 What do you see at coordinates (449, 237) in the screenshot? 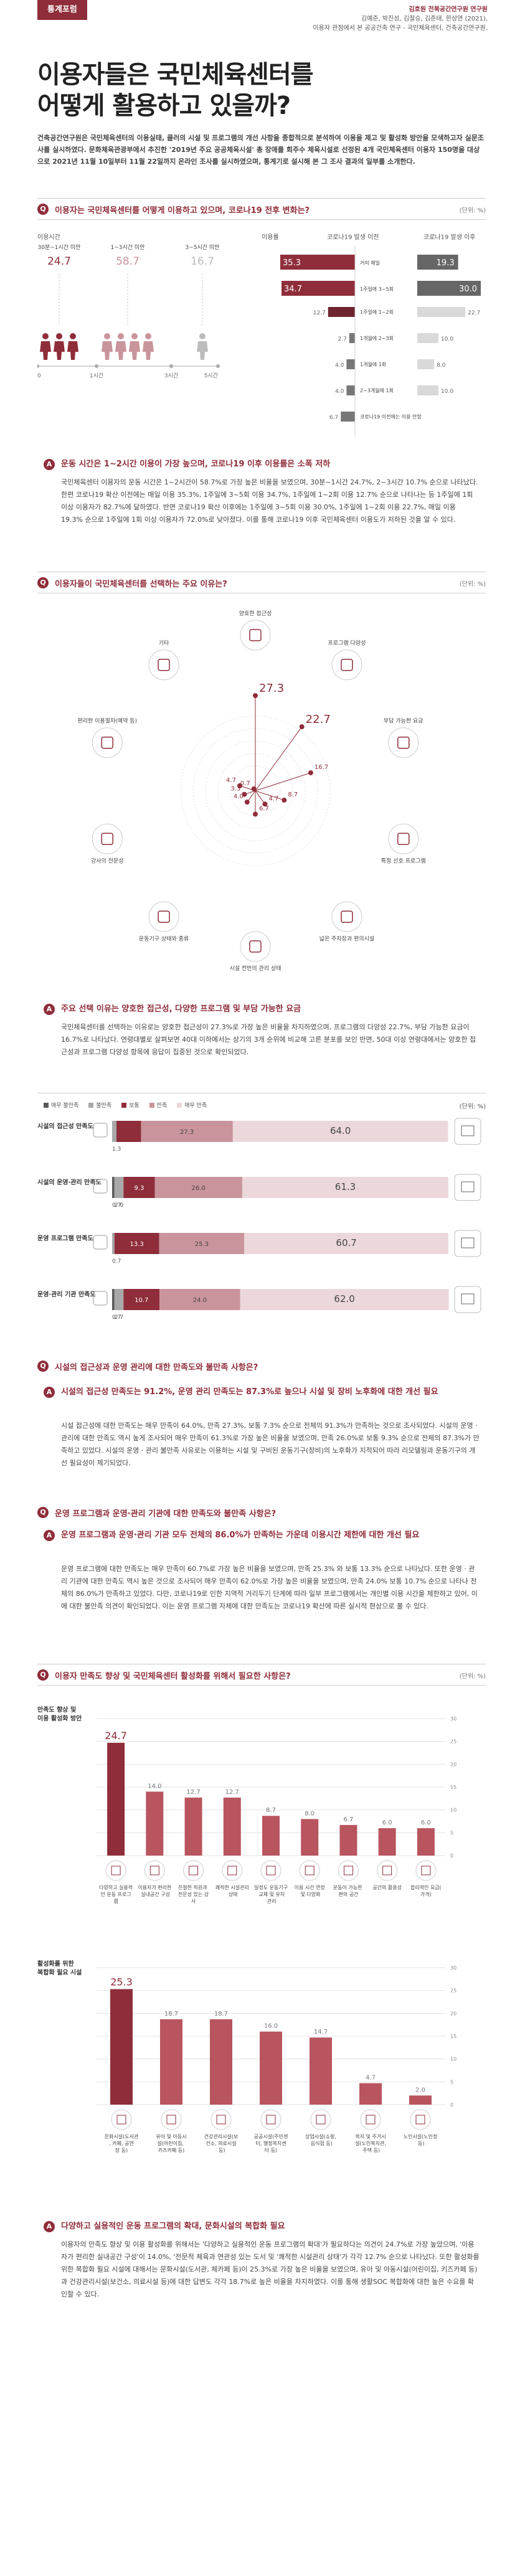
I see `freq-col-right: 코로나19 발생 이후` at bounding box center [449, 237].